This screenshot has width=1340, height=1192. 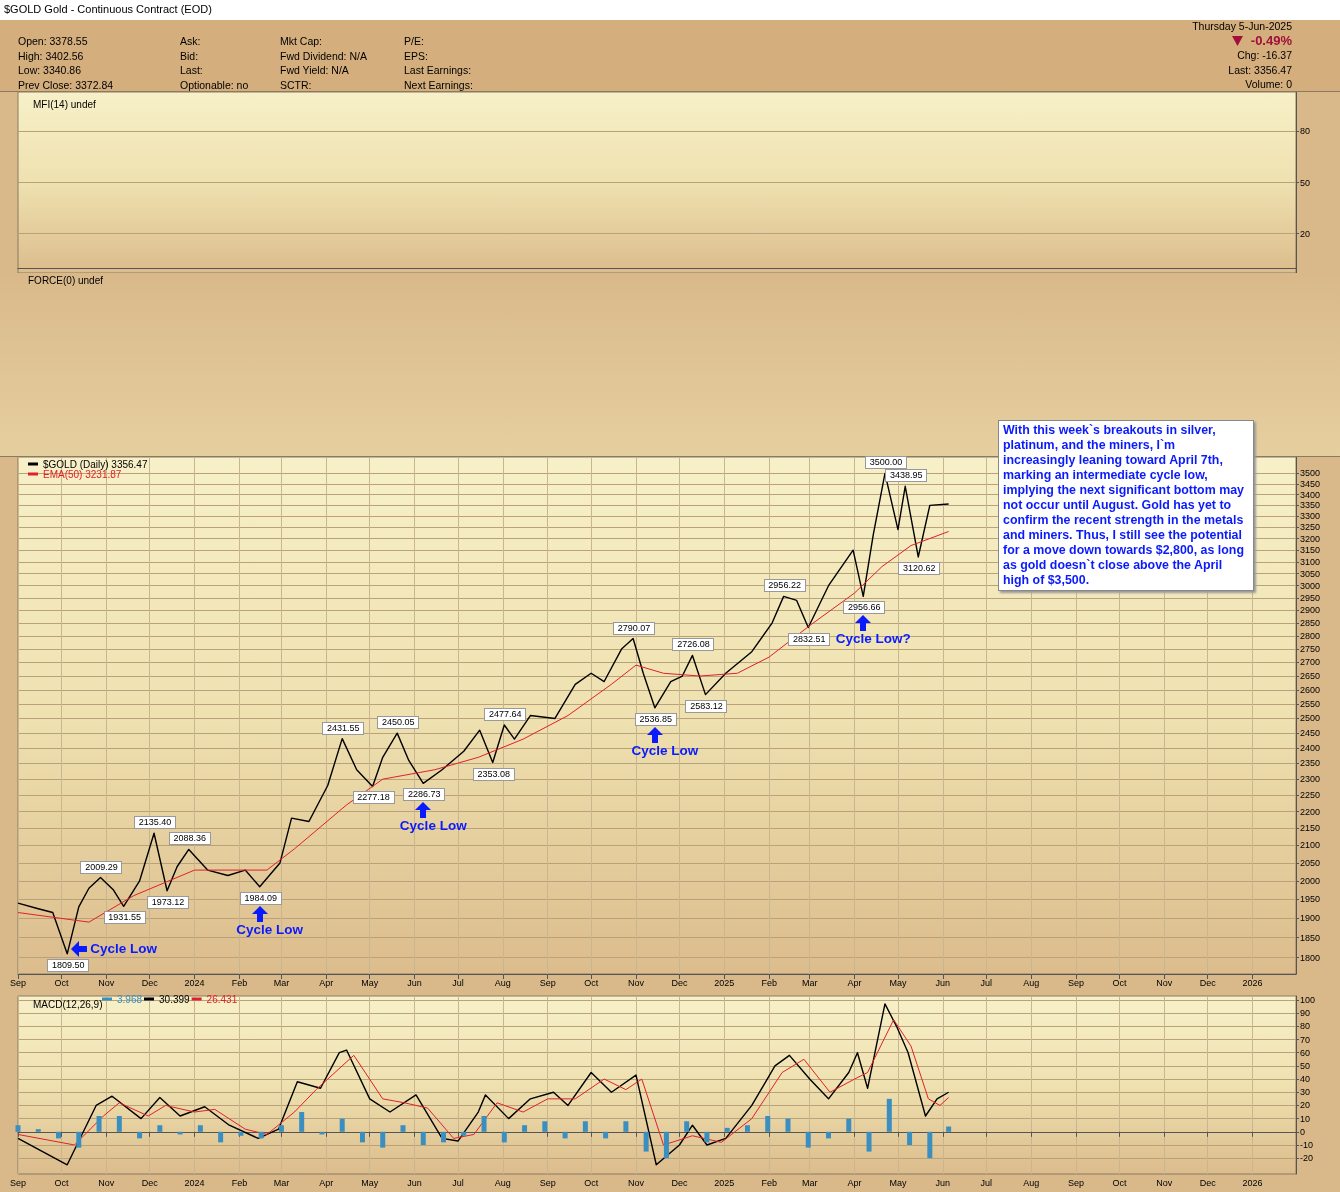 What do you see at coordinates (326, 1182) in the screenshot?
I see `x-tick-label: Apr` at bounding box center [326, 1182].